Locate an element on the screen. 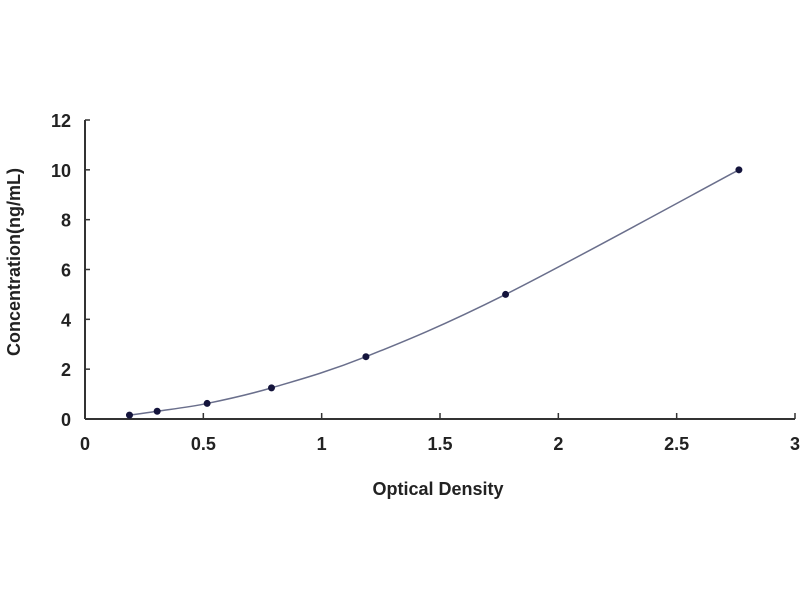 The image size is (800, 600). y-tick-label: 4 is located at coordinates (66, 320).